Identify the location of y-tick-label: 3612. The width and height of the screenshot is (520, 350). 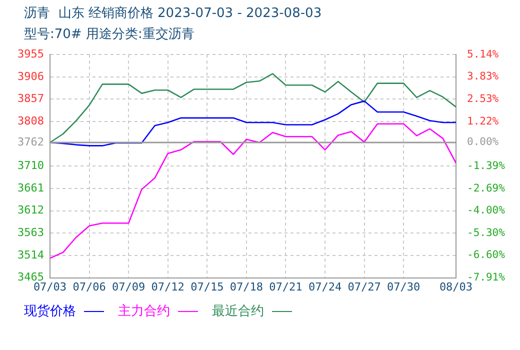
(31, 210).